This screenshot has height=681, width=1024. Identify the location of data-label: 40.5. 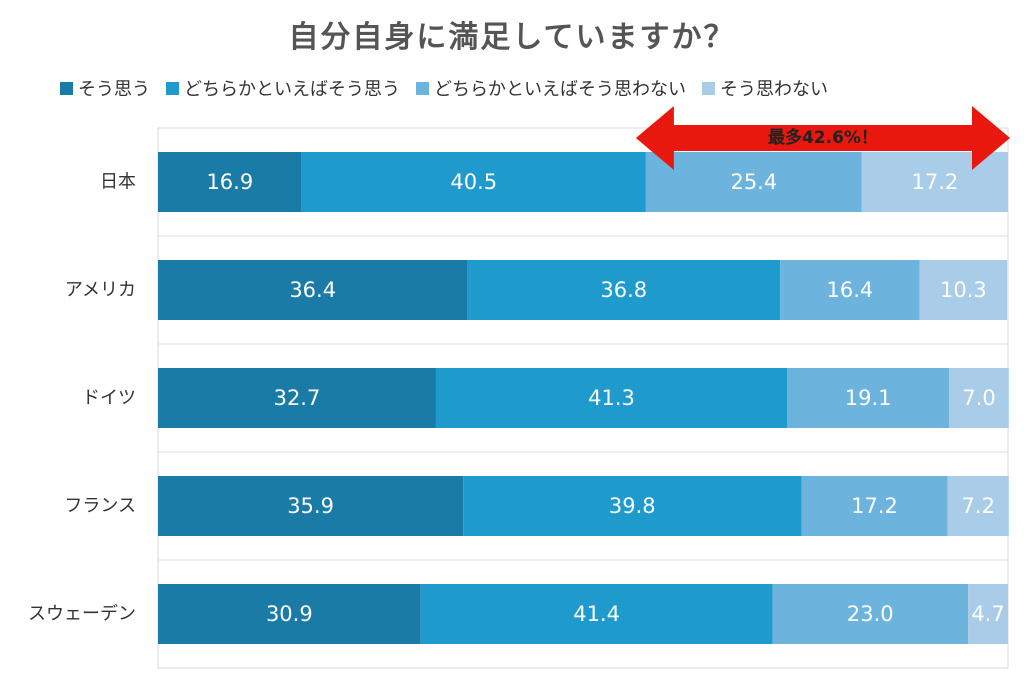
(473, 182).